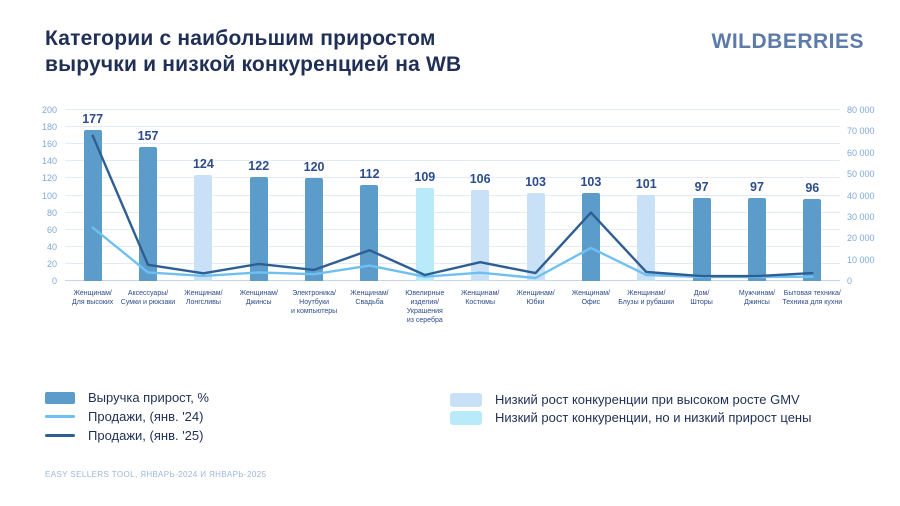  Describe the element at coordinates (259, 165) in the screenshot. I see `bar-value-label: 122` at that location.